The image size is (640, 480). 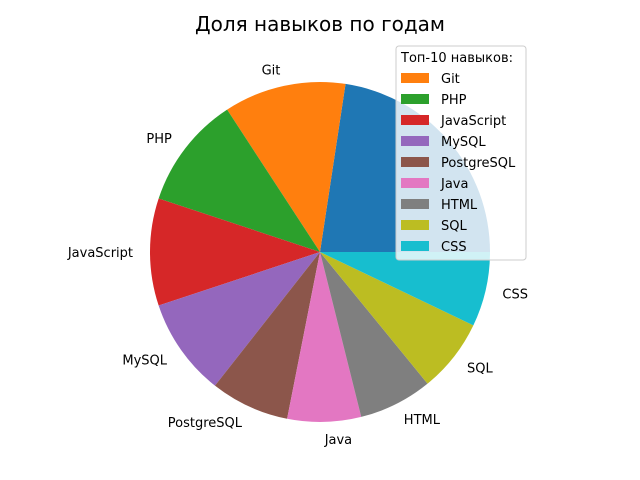 I want to click on legend-swatch-css, so click(x=415, y=246).